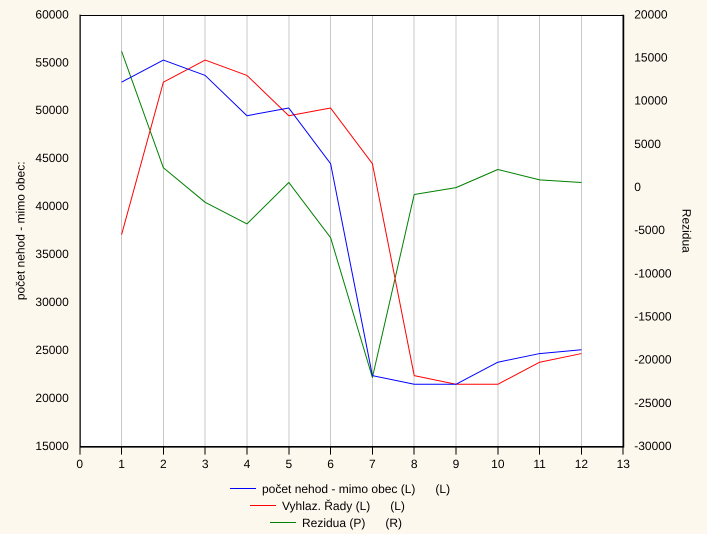  What do you see at coordinates (372, 464) in the screenshot?
I see `x-tick-label: 7` at bounding box center [372, 464].